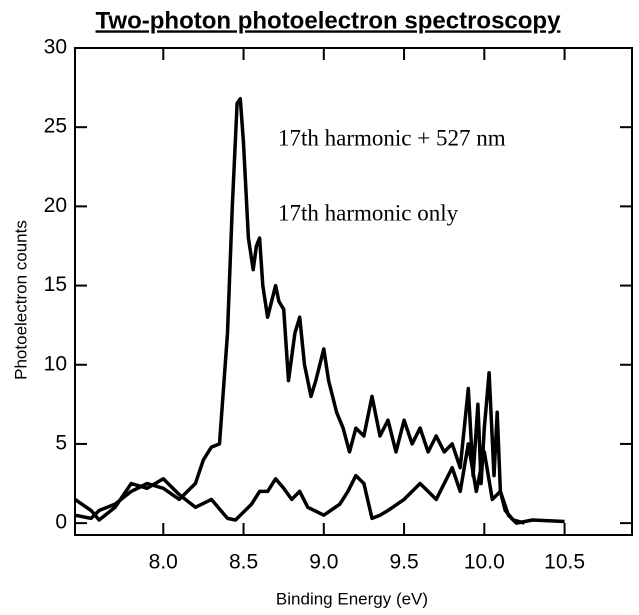 The width and height of the screenshot is (639, 615). I want to click on chart-title: Two-photon photoelectron spectroscopy, so click(329, 20).